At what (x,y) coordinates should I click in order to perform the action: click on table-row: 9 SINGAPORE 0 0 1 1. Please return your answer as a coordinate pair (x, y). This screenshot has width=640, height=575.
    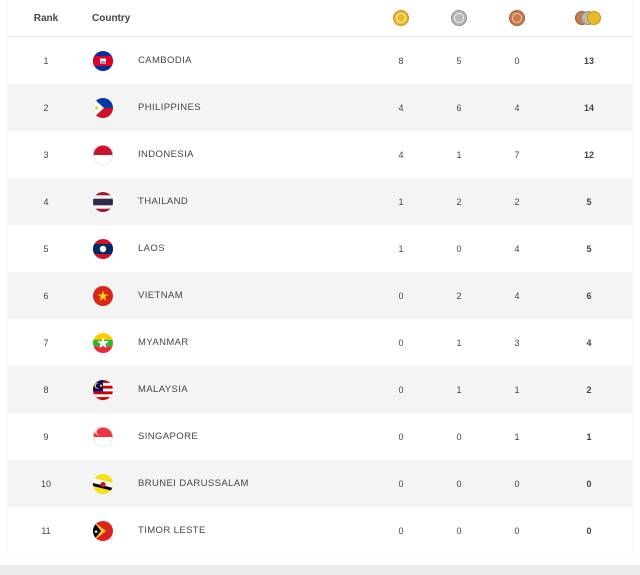
    Looking at the image, I should click on (320, 436).